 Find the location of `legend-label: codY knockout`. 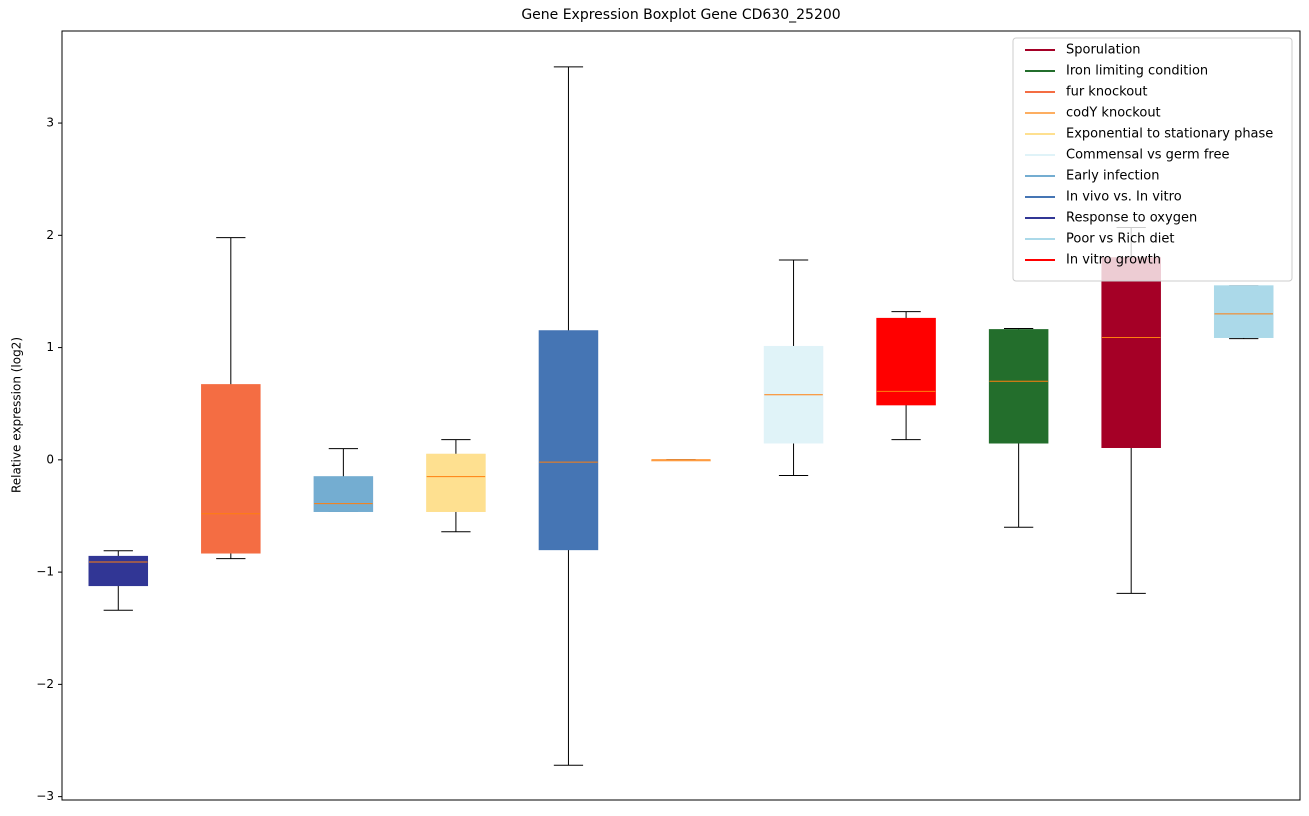

legend-label: codY knockout is located at coordinates (1113, 113).